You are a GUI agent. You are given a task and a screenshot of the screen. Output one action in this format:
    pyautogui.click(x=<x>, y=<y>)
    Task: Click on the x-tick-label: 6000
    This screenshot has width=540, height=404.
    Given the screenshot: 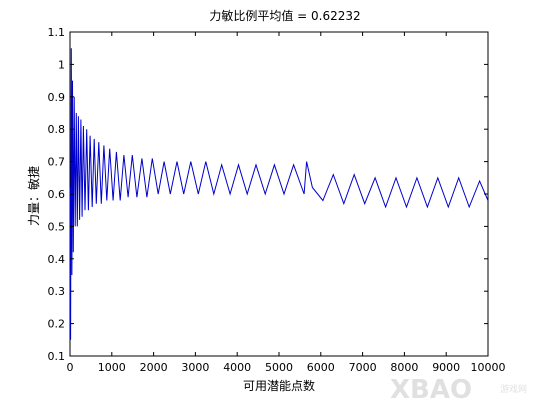 What is the action you would take?
    pyautogui.click(x=321, y=367)
    